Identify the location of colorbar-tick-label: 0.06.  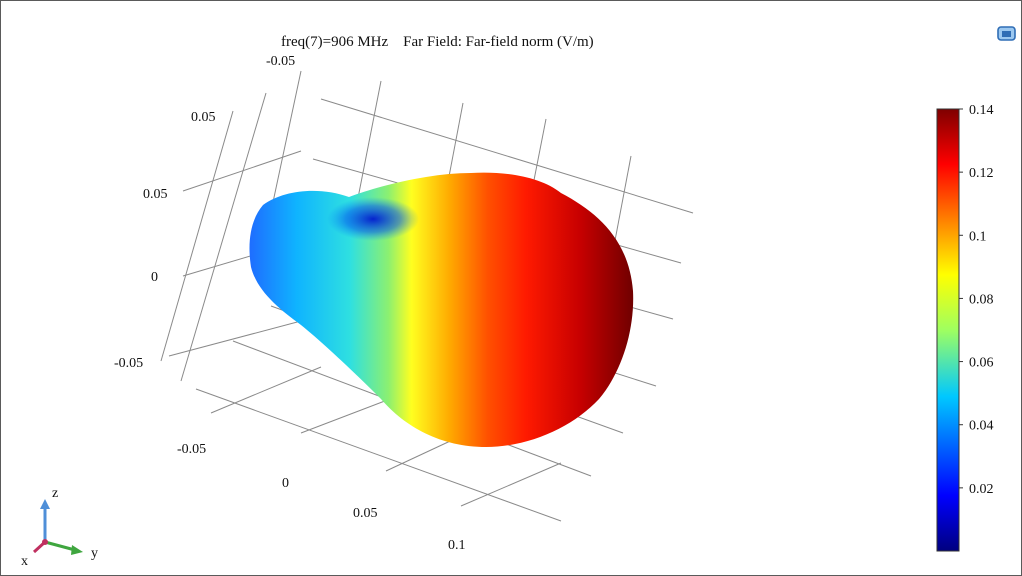
(981, 363).